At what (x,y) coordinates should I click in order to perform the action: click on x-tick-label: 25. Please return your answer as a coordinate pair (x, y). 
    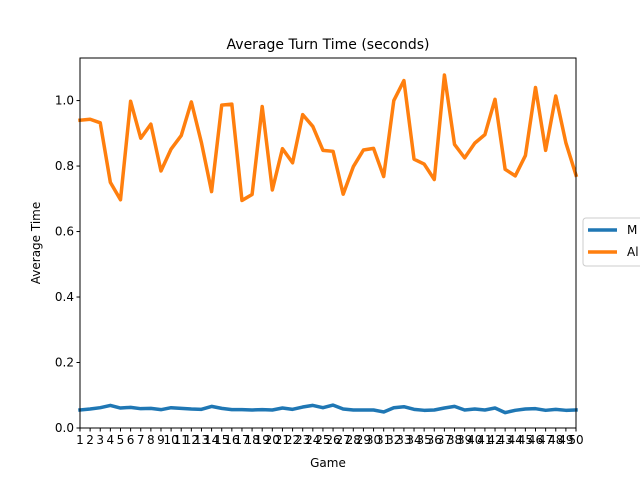
    Looking at the image, I should click on (322, 440).